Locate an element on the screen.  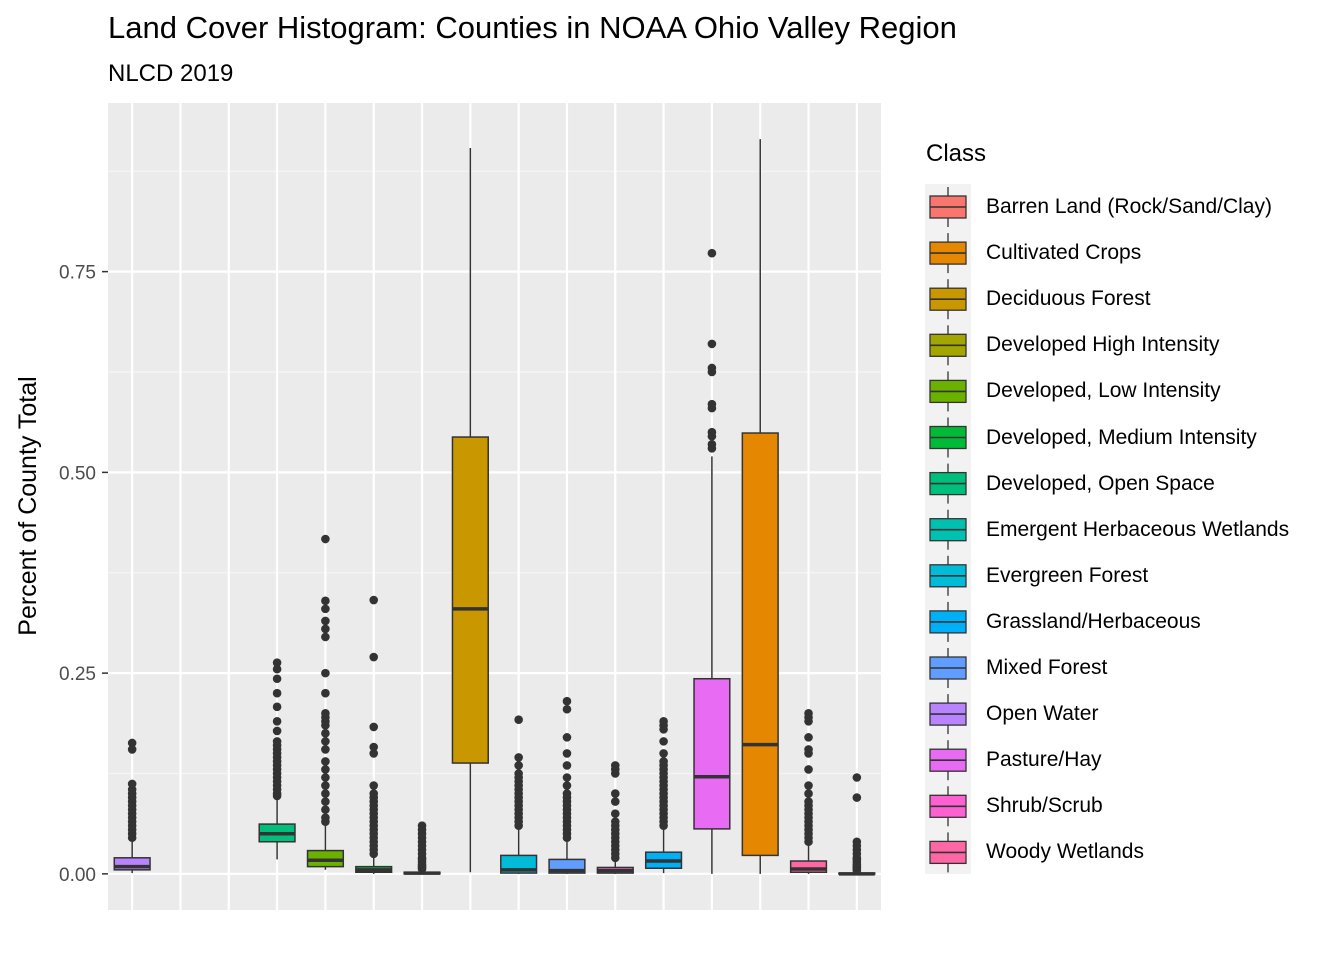
box-deciduous-forest is located at coordinates (470, 510).